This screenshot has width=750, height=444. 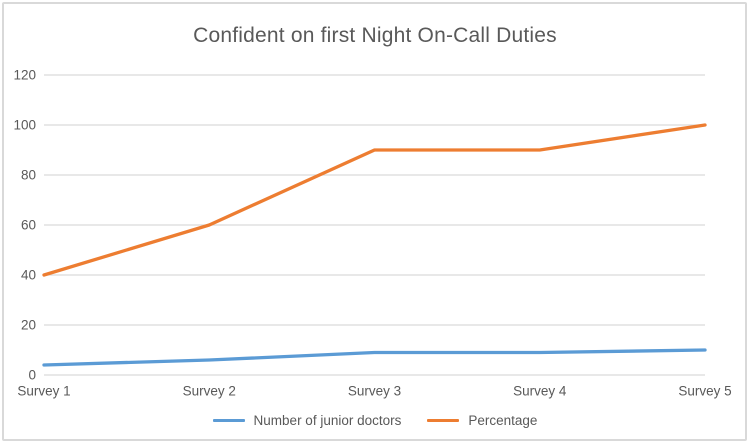 I want to click on x-tick-label-5: Survey 5, so click(x=704, y=391).